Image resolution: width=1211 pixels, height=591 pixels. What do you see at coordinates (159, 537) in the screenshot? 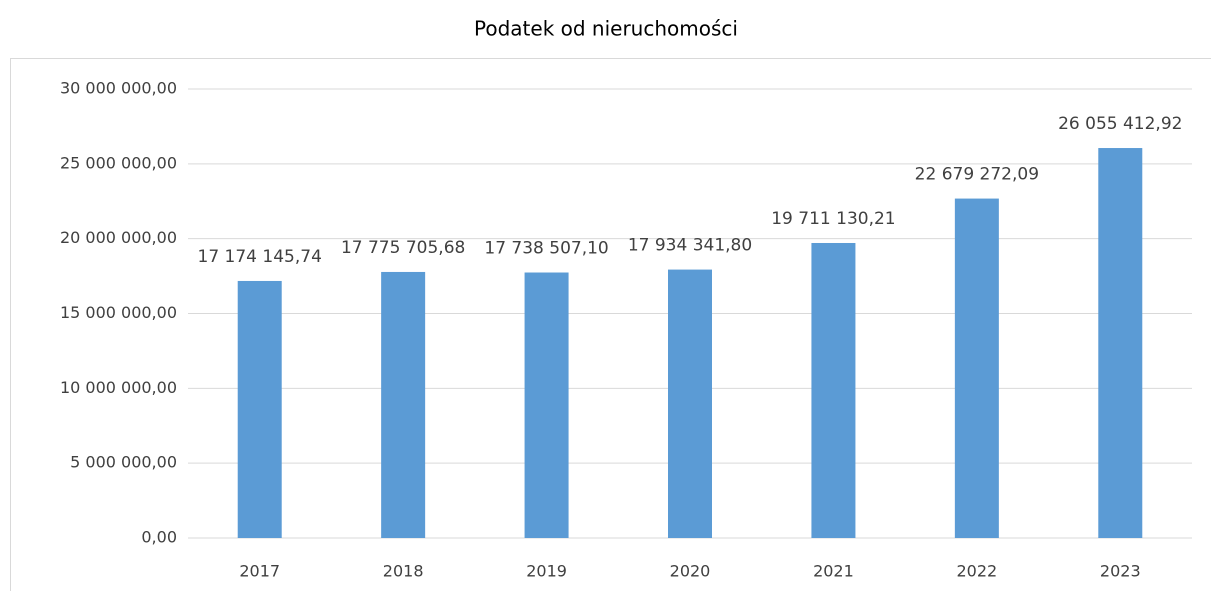
I see `y-tick-label: 0,00` at bounding box center [159, 537].